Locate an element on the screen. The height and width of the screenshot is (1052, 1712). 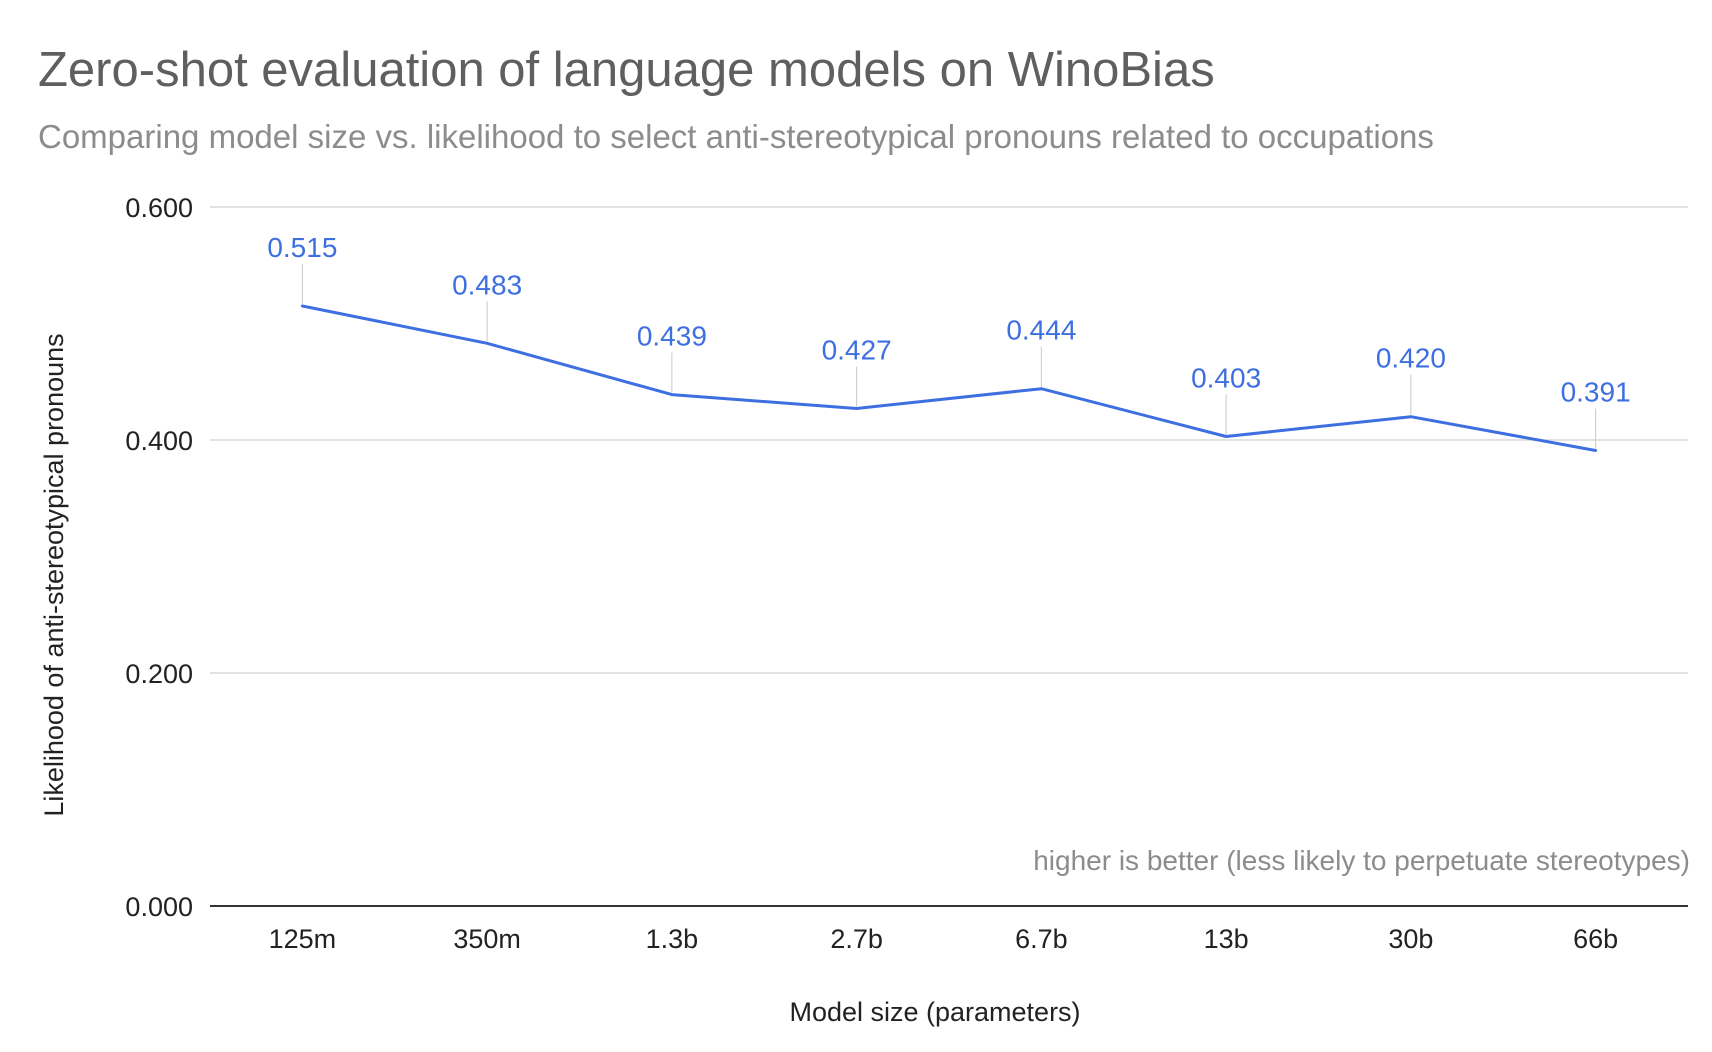
x-tick-label: 66b is located at coordinates (1595, 939).